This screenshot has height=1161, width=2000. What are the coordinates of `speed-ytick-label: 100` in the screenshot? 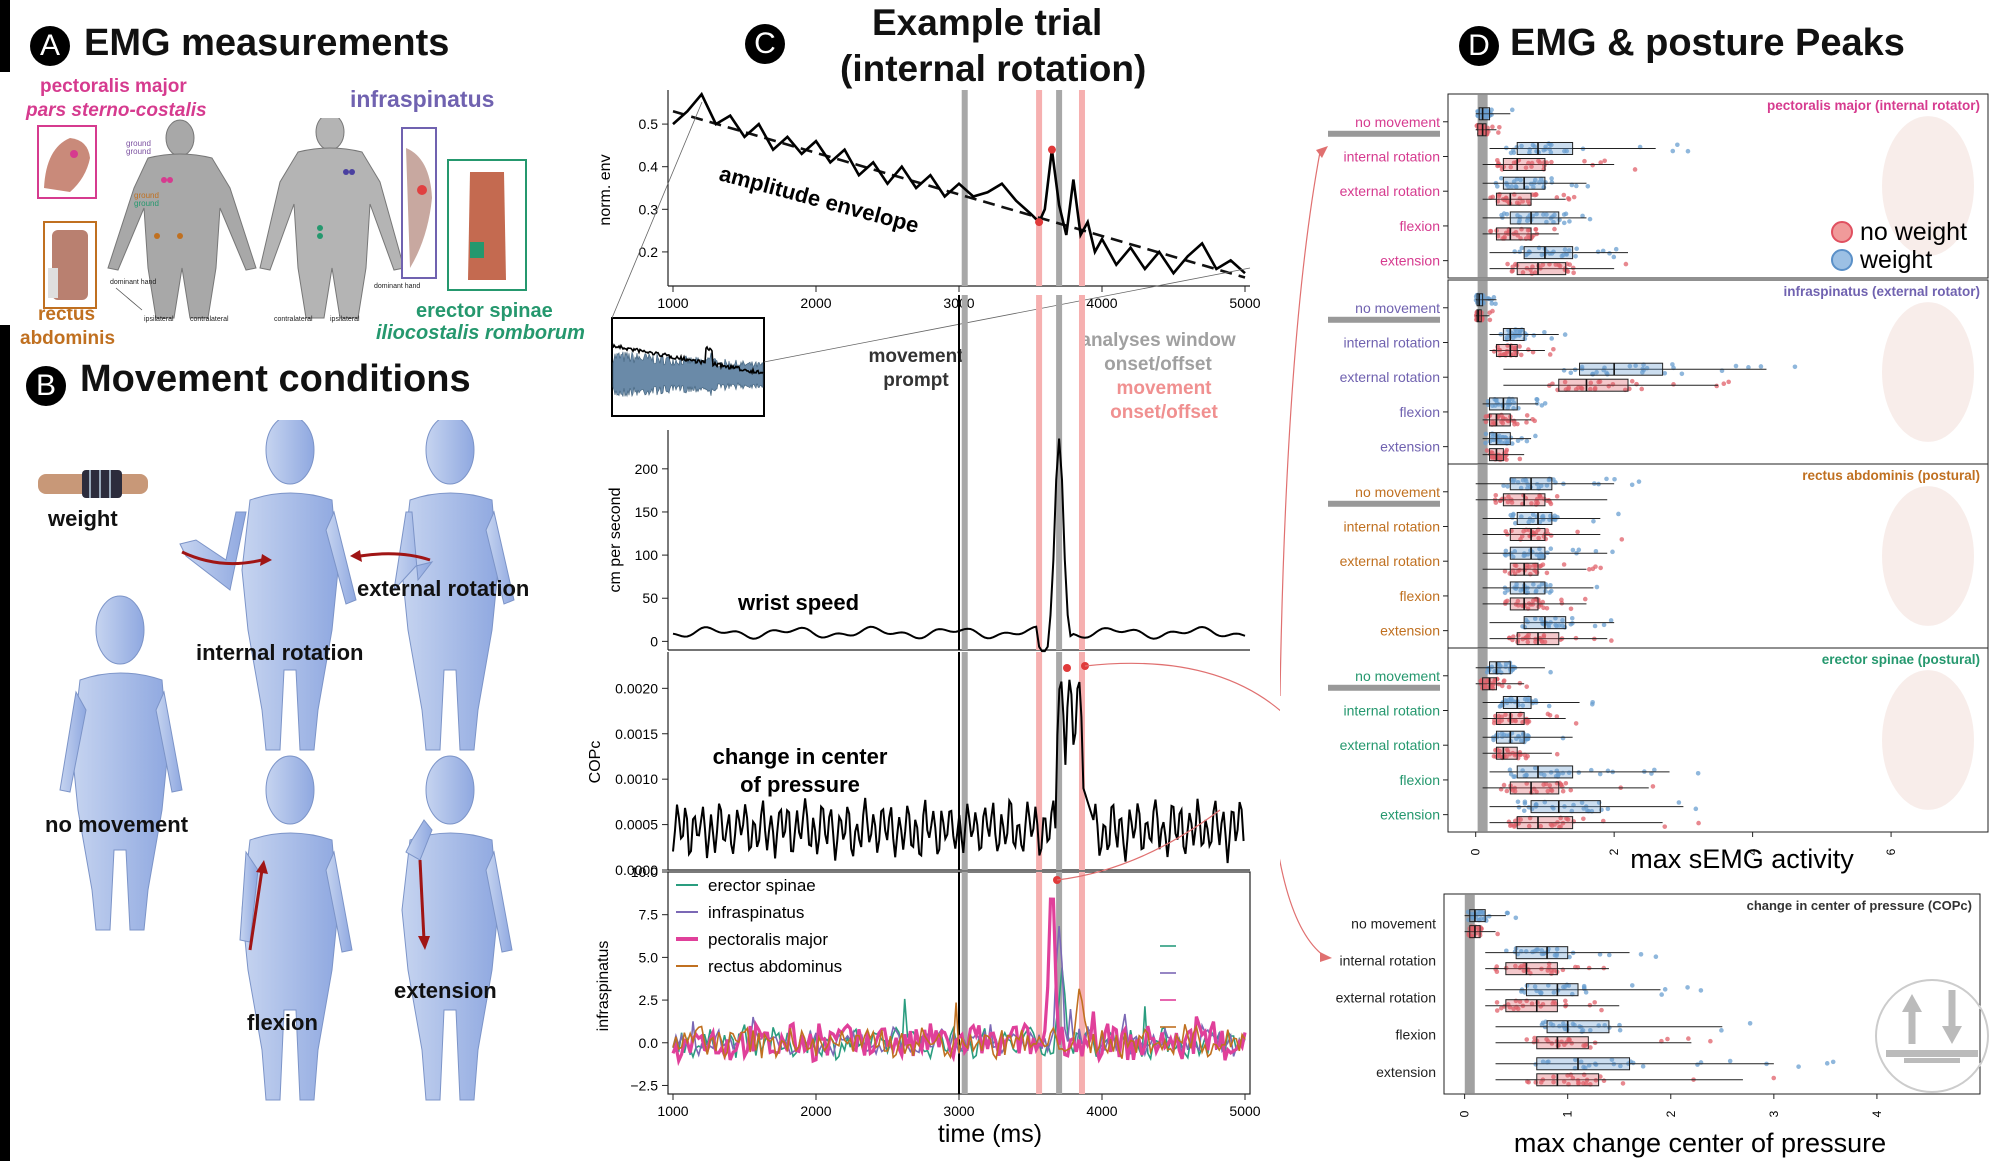 It's located at (647, 555).